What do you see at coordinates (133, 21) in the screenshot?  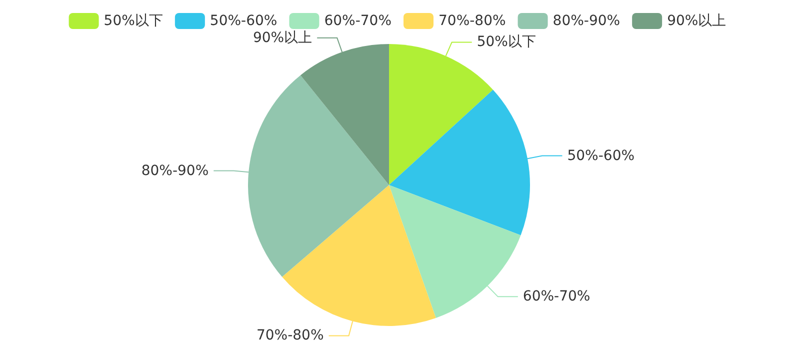 I see `legend-label: 50%以下` at bounding box center [133, 21].